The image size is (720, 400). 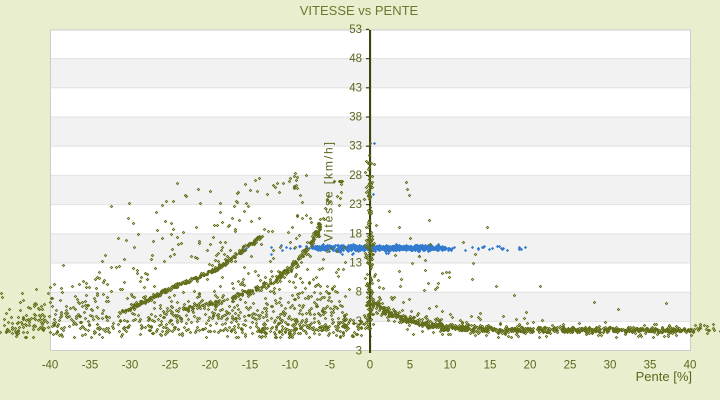 I want to click on svg-text: 15, so click(x=490, y=366).